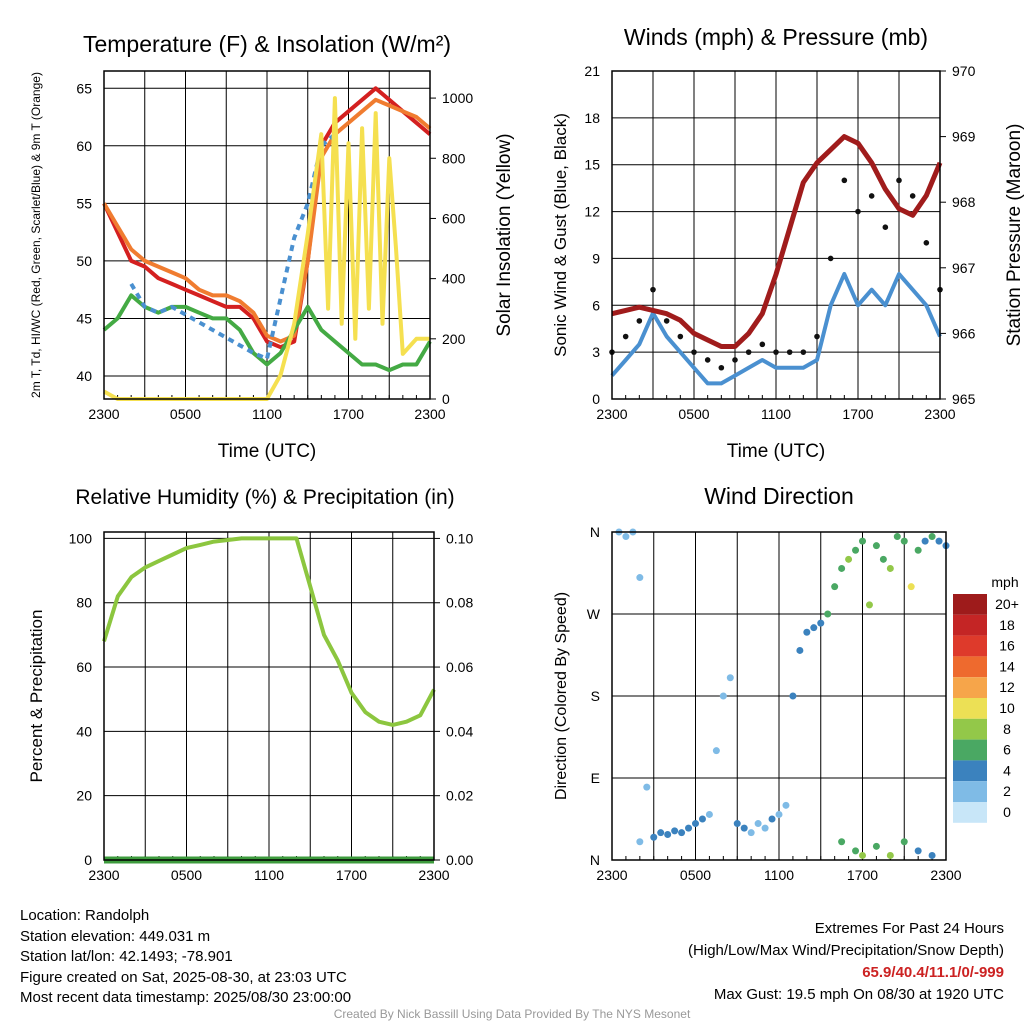 This screenshot has height=1024, width=1024. I want to click on y2-tick-label: 970, so click(964, 71).